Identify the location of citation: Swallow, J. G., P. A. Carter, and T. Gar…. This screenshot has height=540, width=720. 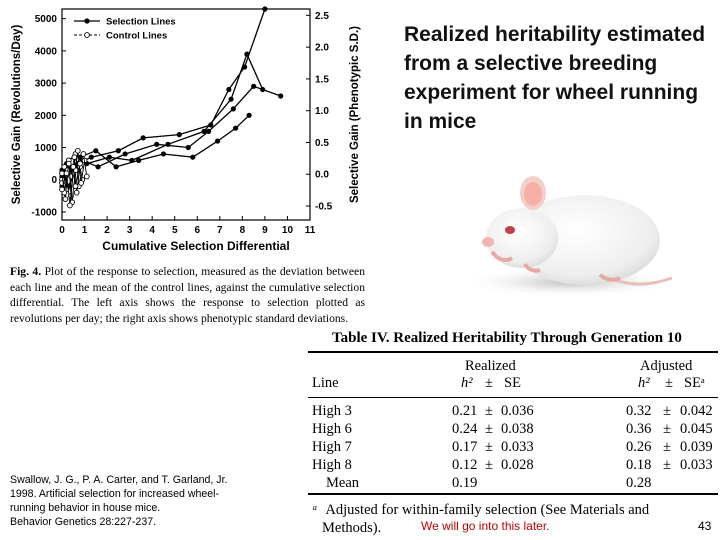
(145, 501).